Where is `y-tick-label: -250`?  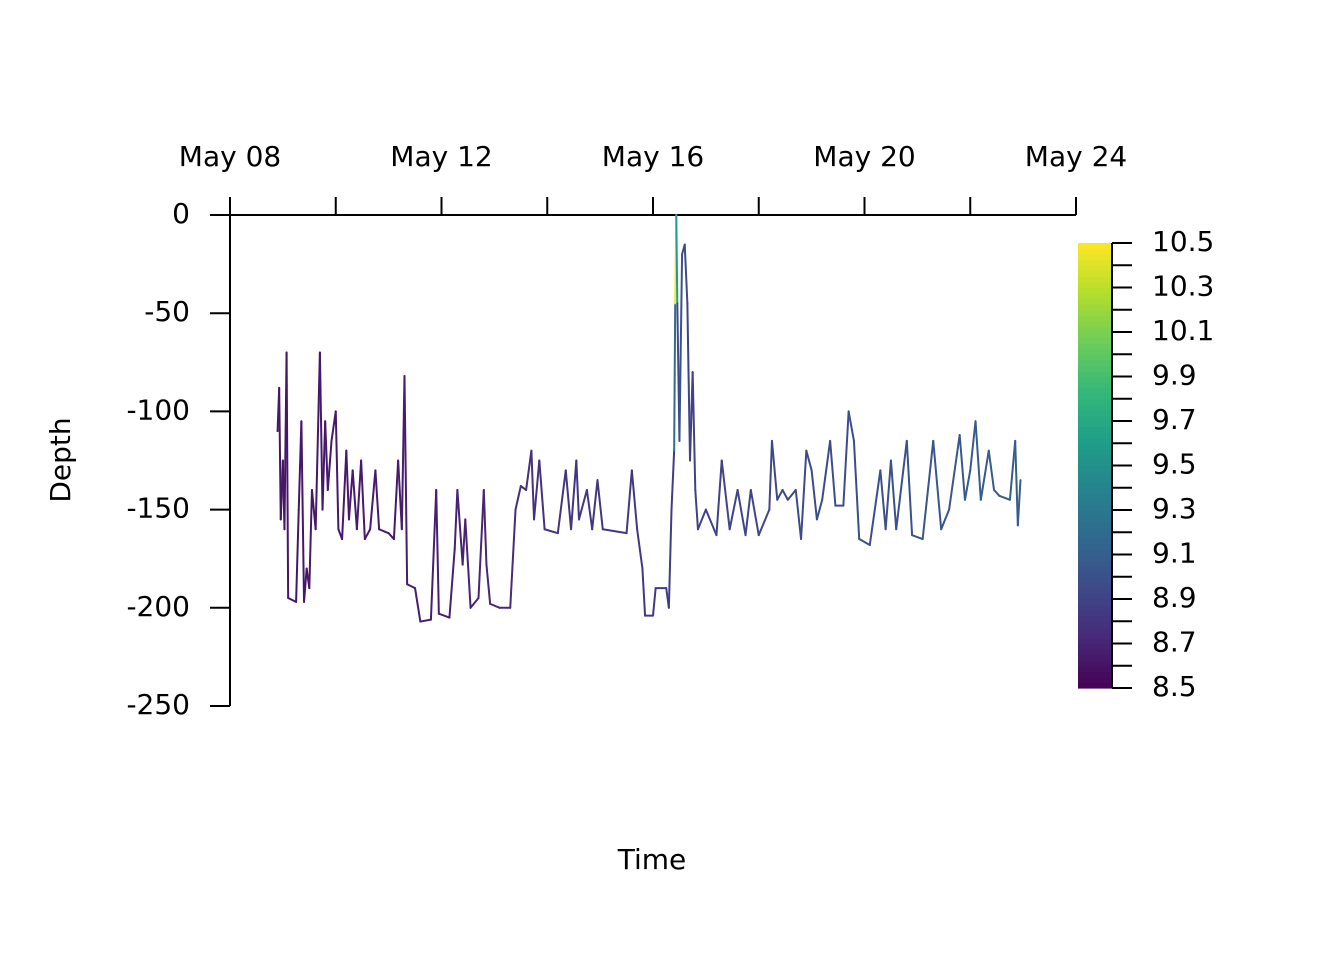
y-tick-label: -250 is located at coordinates (158, 704).